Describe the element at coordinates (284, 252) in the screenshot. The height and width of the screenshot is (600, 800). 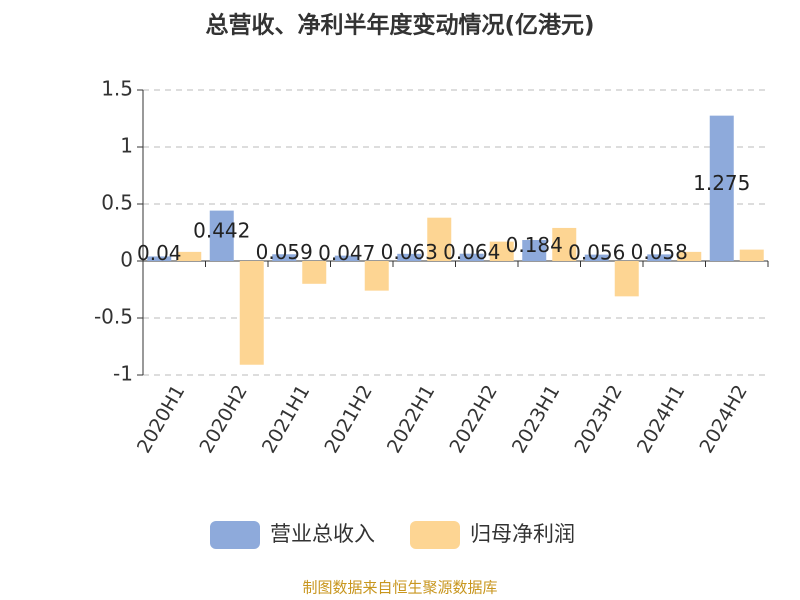
I see `data-label: 0.059` at that location.